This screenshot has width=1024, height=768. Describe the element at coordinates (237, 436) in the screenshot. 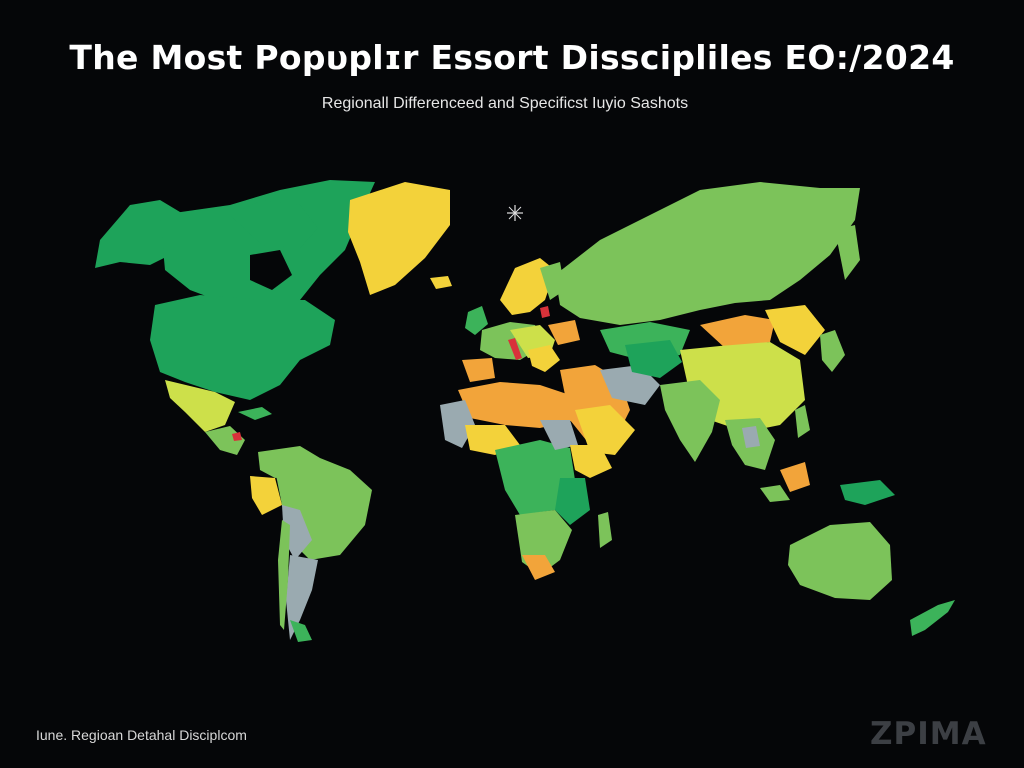

I see `region-central-red` at that location.